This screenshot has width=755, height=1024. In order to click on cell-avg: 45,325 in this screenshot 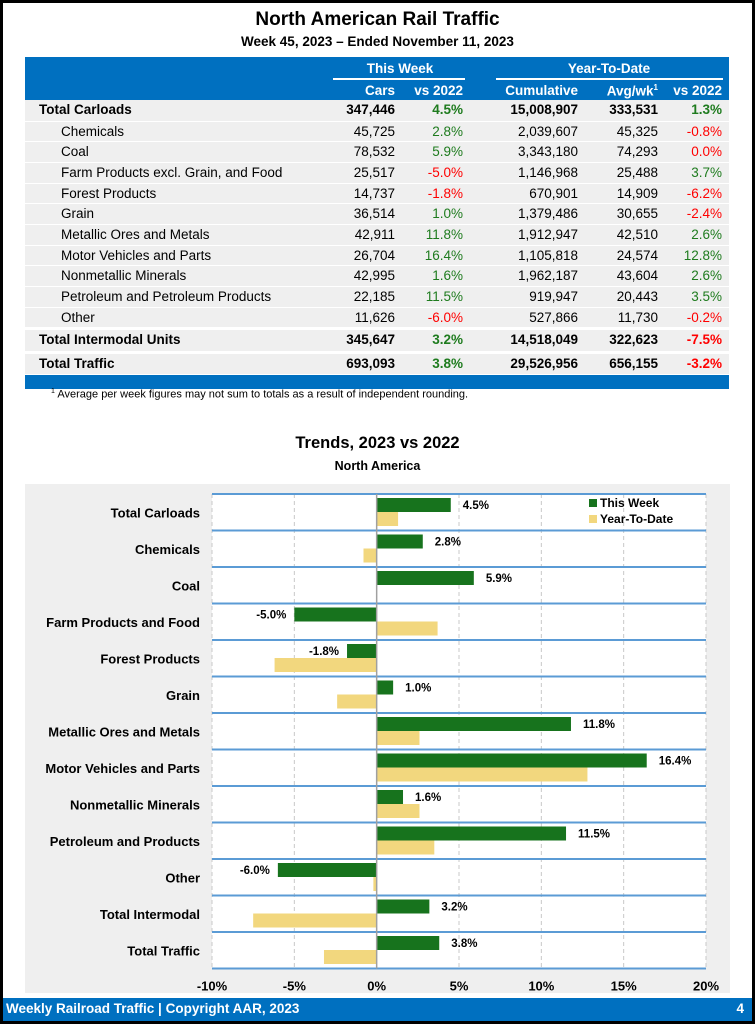, I will do `click(637, 131)`.